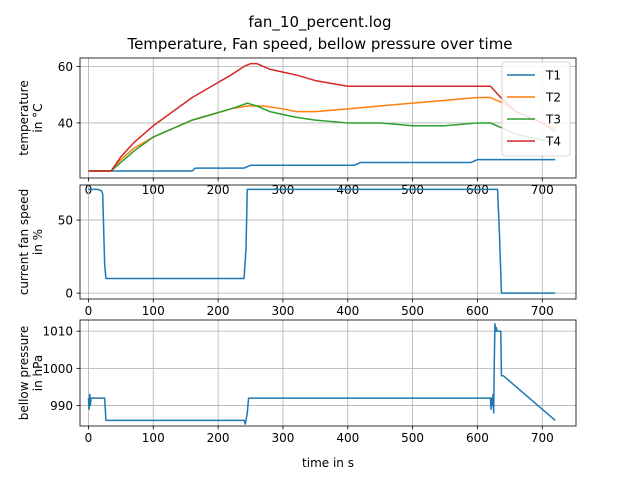  Describe the element at coordinates (553, 142) in the screenshot. I see `legend-label-t4: T4` at that location.